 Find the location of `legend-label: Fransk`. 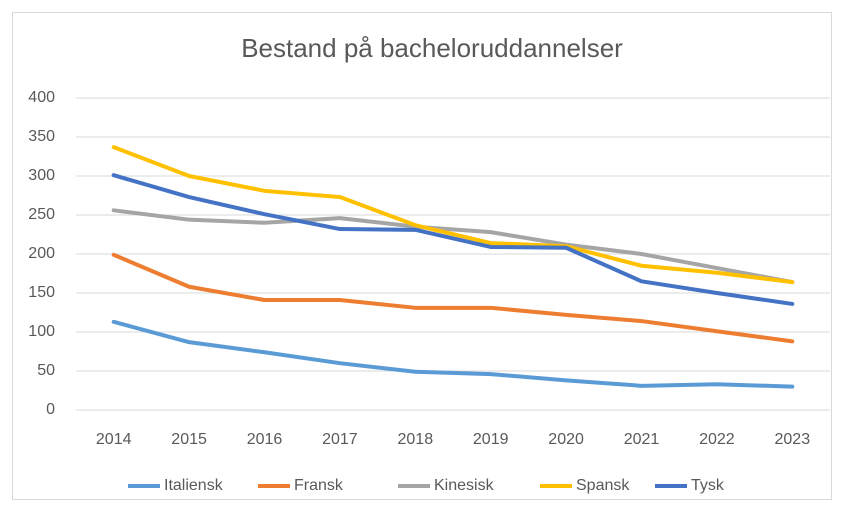

legend-label: Fransk is located at coordinates (319, 485).